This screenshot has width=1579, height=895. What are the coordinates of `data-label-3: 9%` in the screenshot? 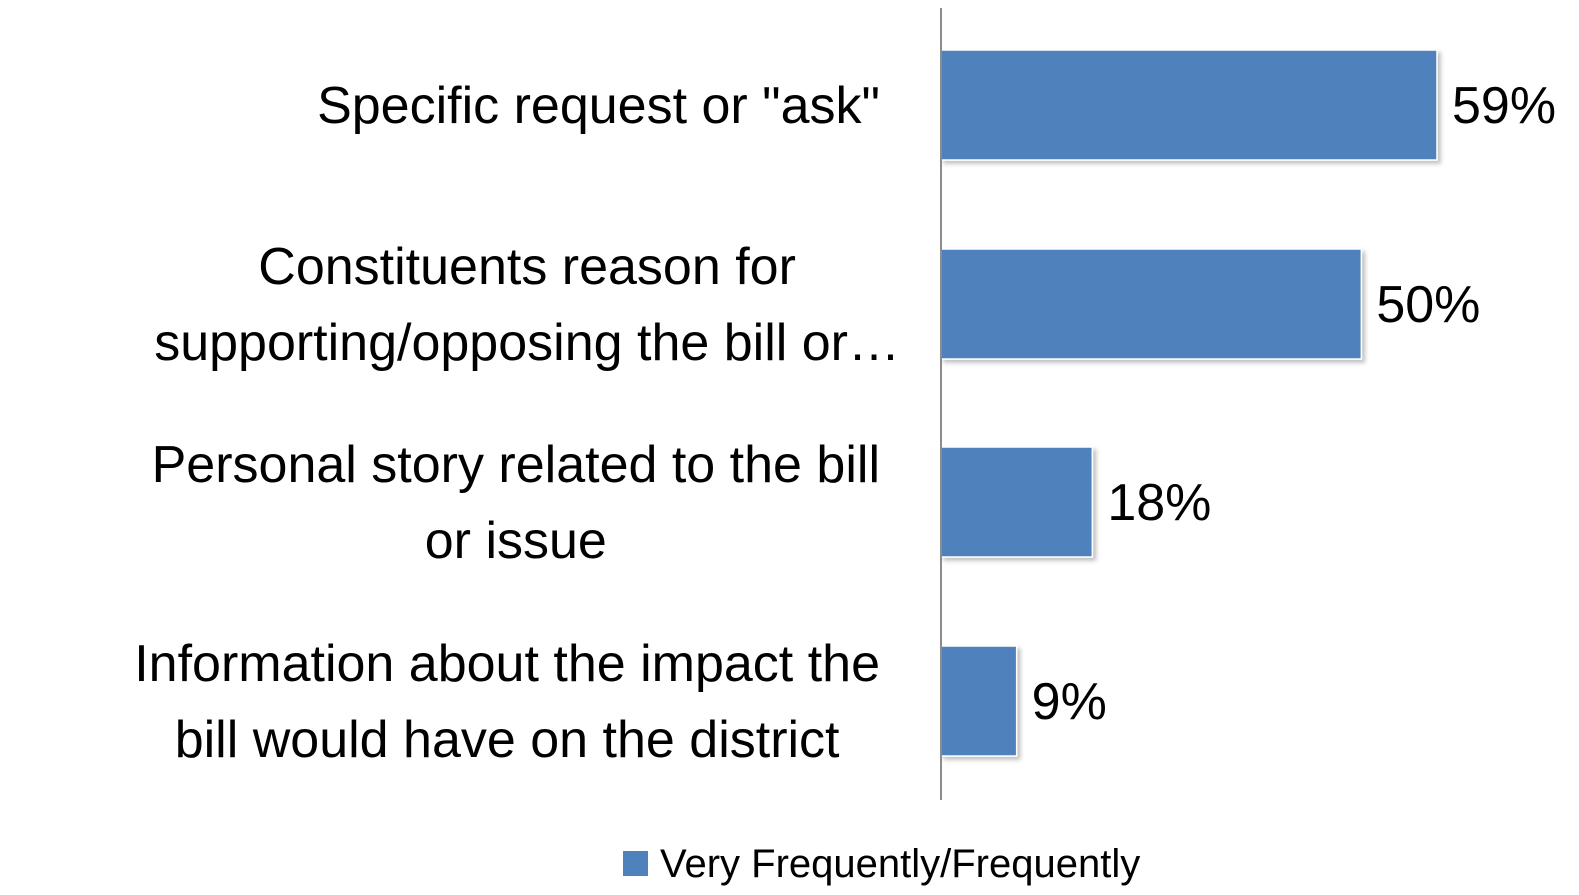 It's located at (1069, 702).